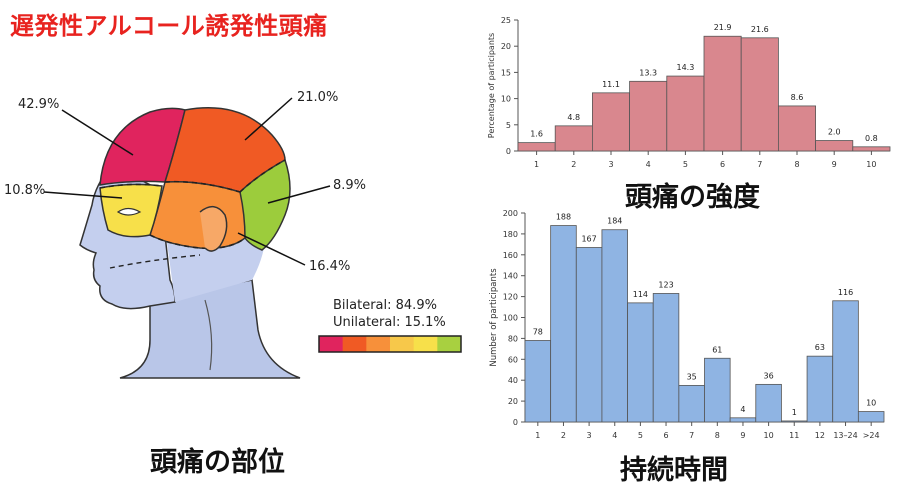 The image size is (900, 493). Describe the element at coordinates (510, 255) in the screenshot. I see `y-tick-label: 160` at that location.